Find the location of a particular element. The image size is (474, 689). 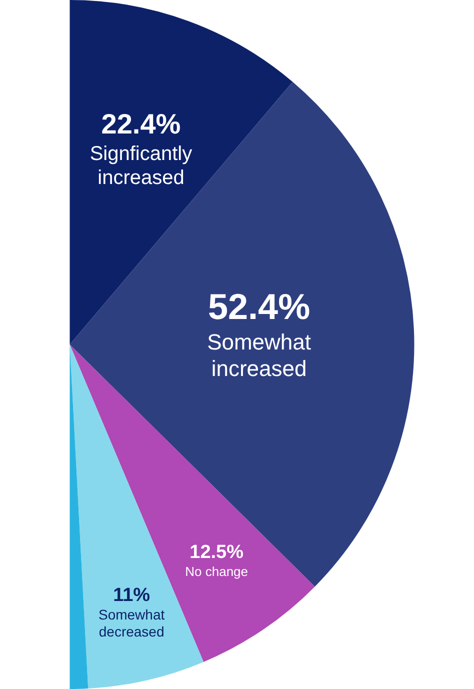

slice-label: No change is located at coordinates (216, 571).